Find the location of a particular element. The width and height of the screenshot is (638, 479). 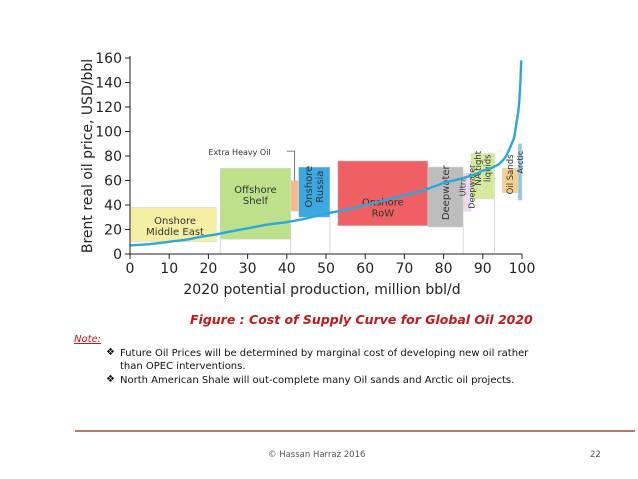

x-tick-label: 90 is located at coordinates (483, 269).